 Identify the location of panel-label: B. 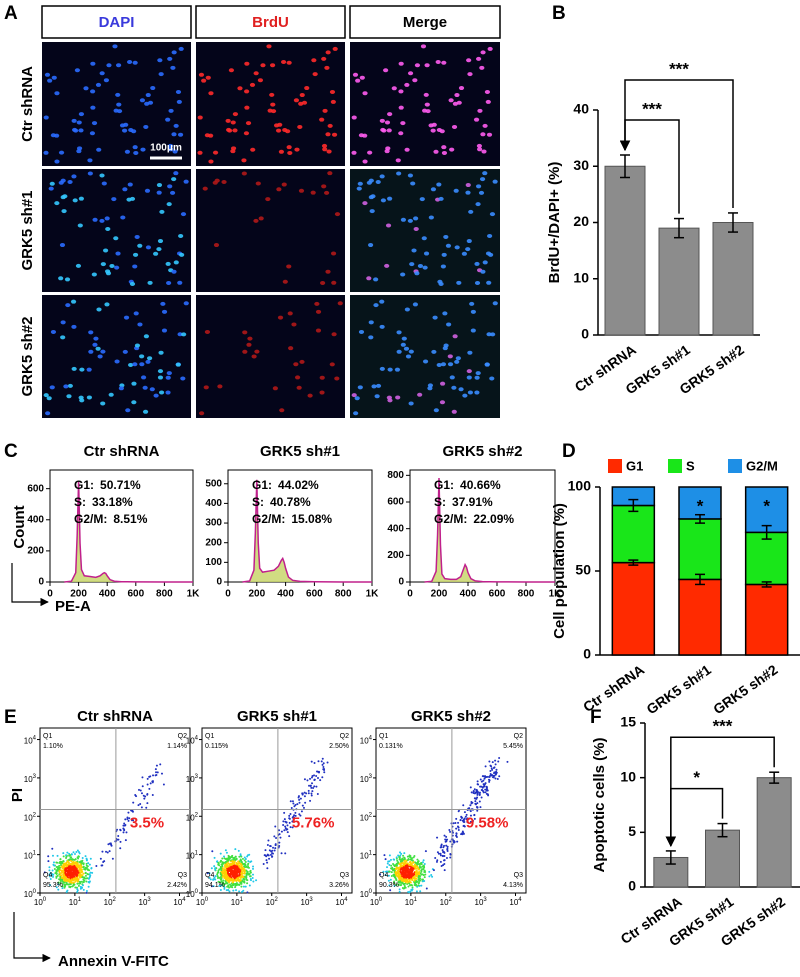
(559, 13).